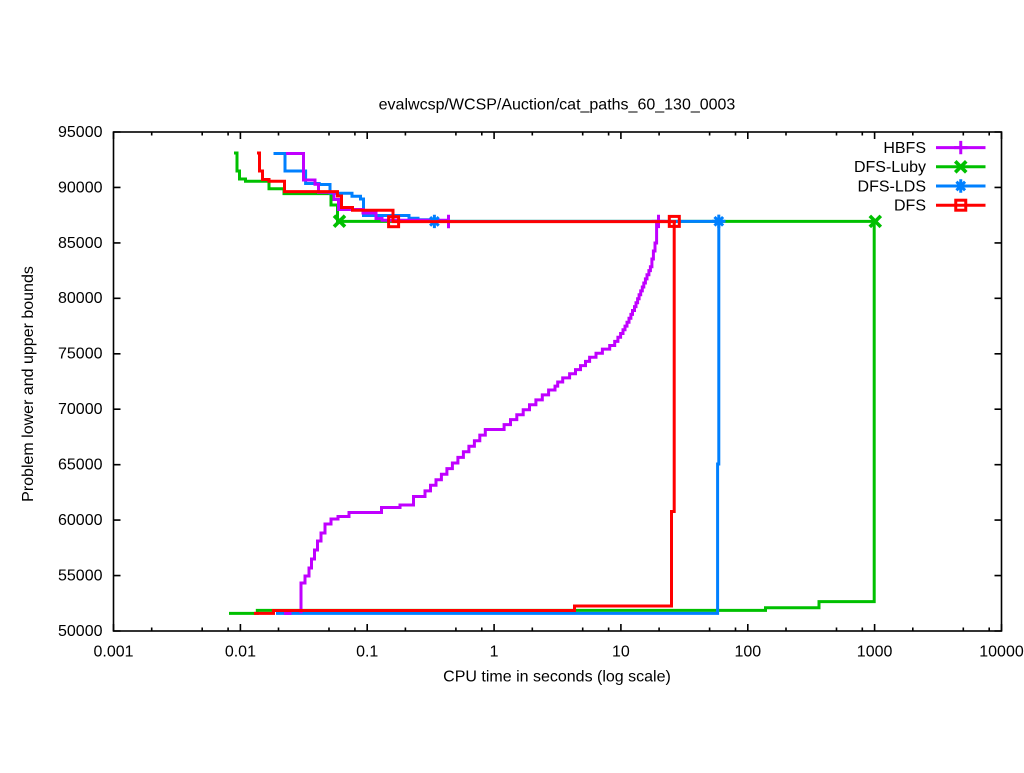 This screenshot has height=773, width=1024. Describe the element at coordinates (747, 652) in the screenshot. I see `svg-text: 100` at that location.